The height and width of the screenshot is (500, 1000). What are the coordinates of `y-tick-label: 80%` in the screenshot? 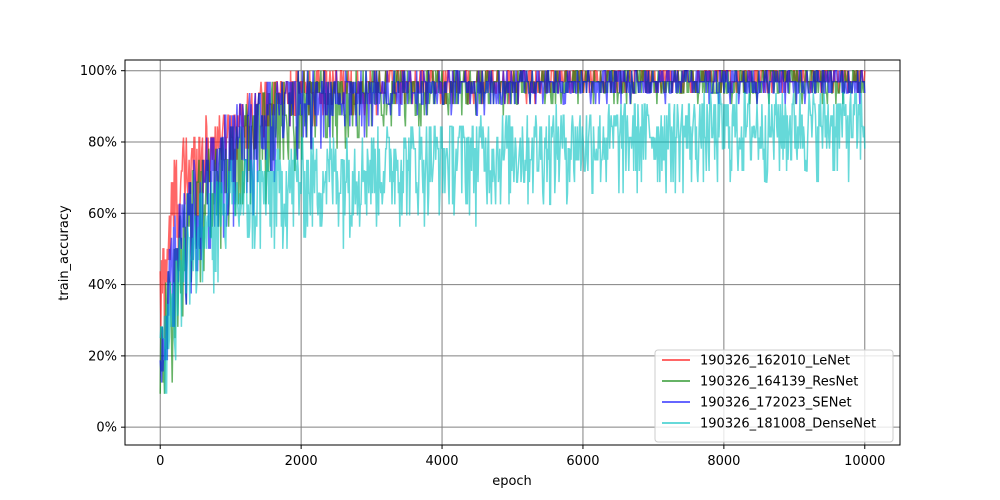 It's located at (102, 142).